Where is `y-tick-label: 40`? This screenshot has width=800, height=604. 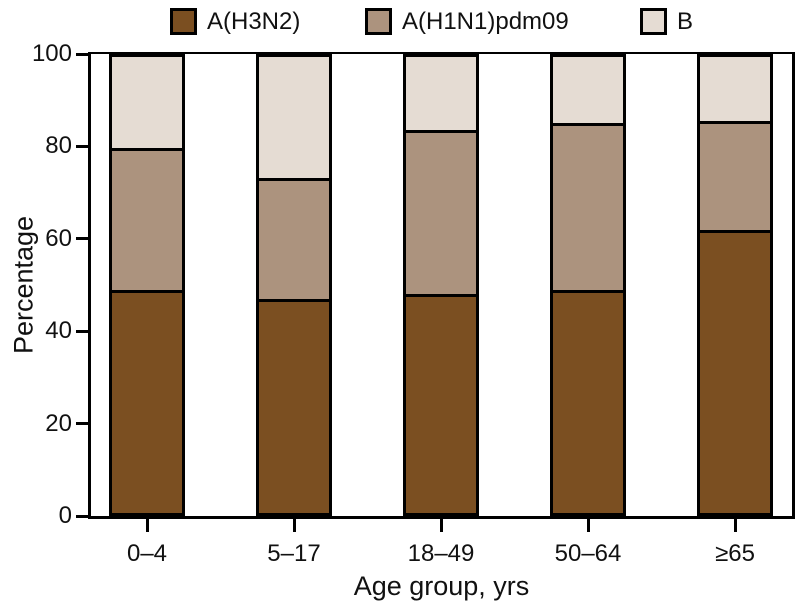
y-tick-label: 40 is located at coordinates (58, 331).